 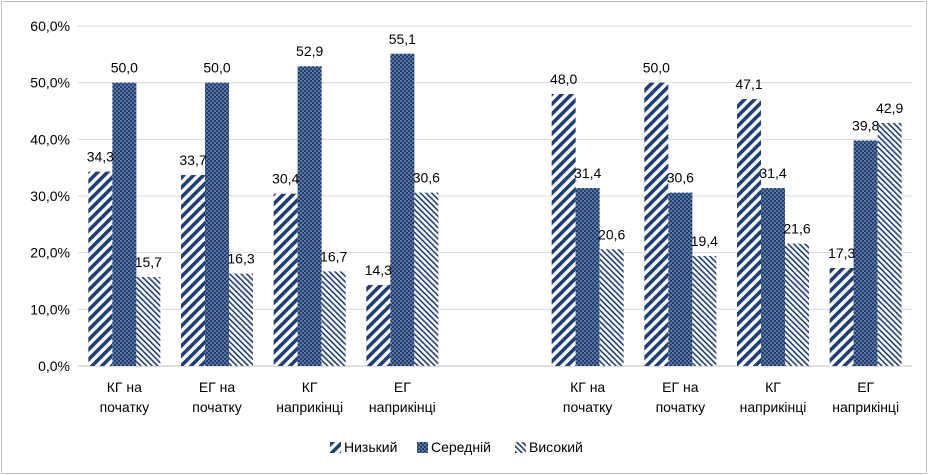 I want to click on data-label: 14,3, so click(x=378, y=270).